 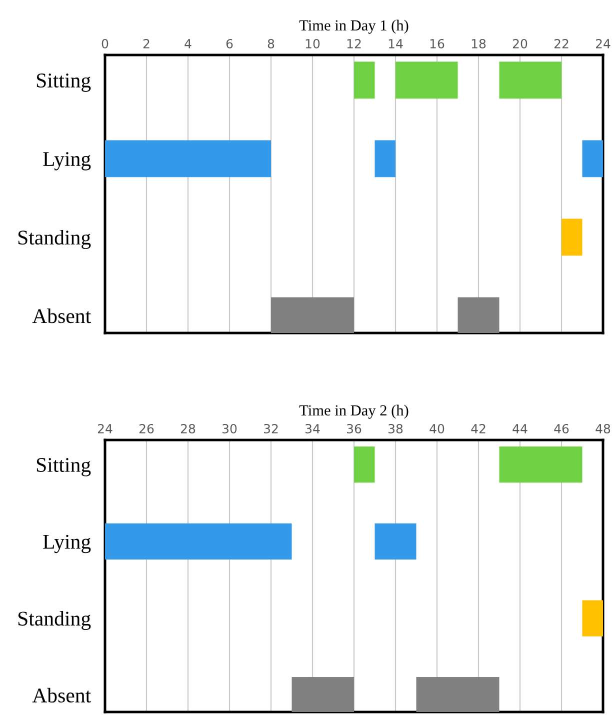 I want to click on x-tick-label: 48, so click(x=603, y=429).